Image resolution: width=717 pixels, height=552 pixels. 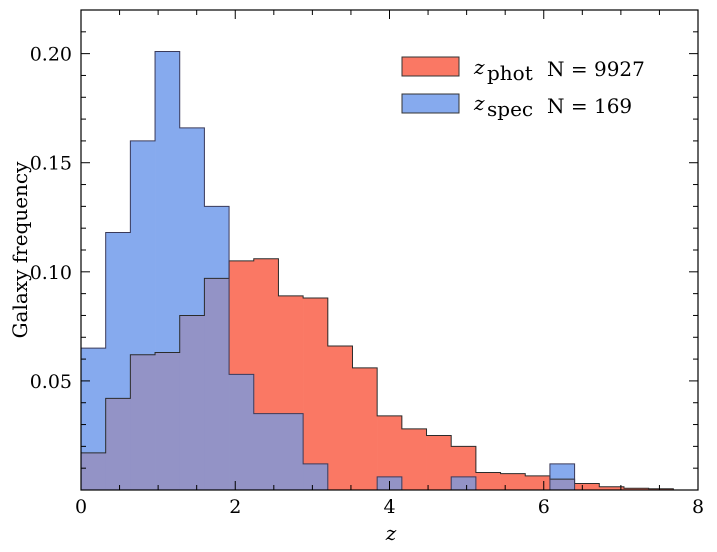 What do you see at coordinates (391, 533) in the screenshot?
I see `x-axis-label: z` at bounding box center [391, 533].